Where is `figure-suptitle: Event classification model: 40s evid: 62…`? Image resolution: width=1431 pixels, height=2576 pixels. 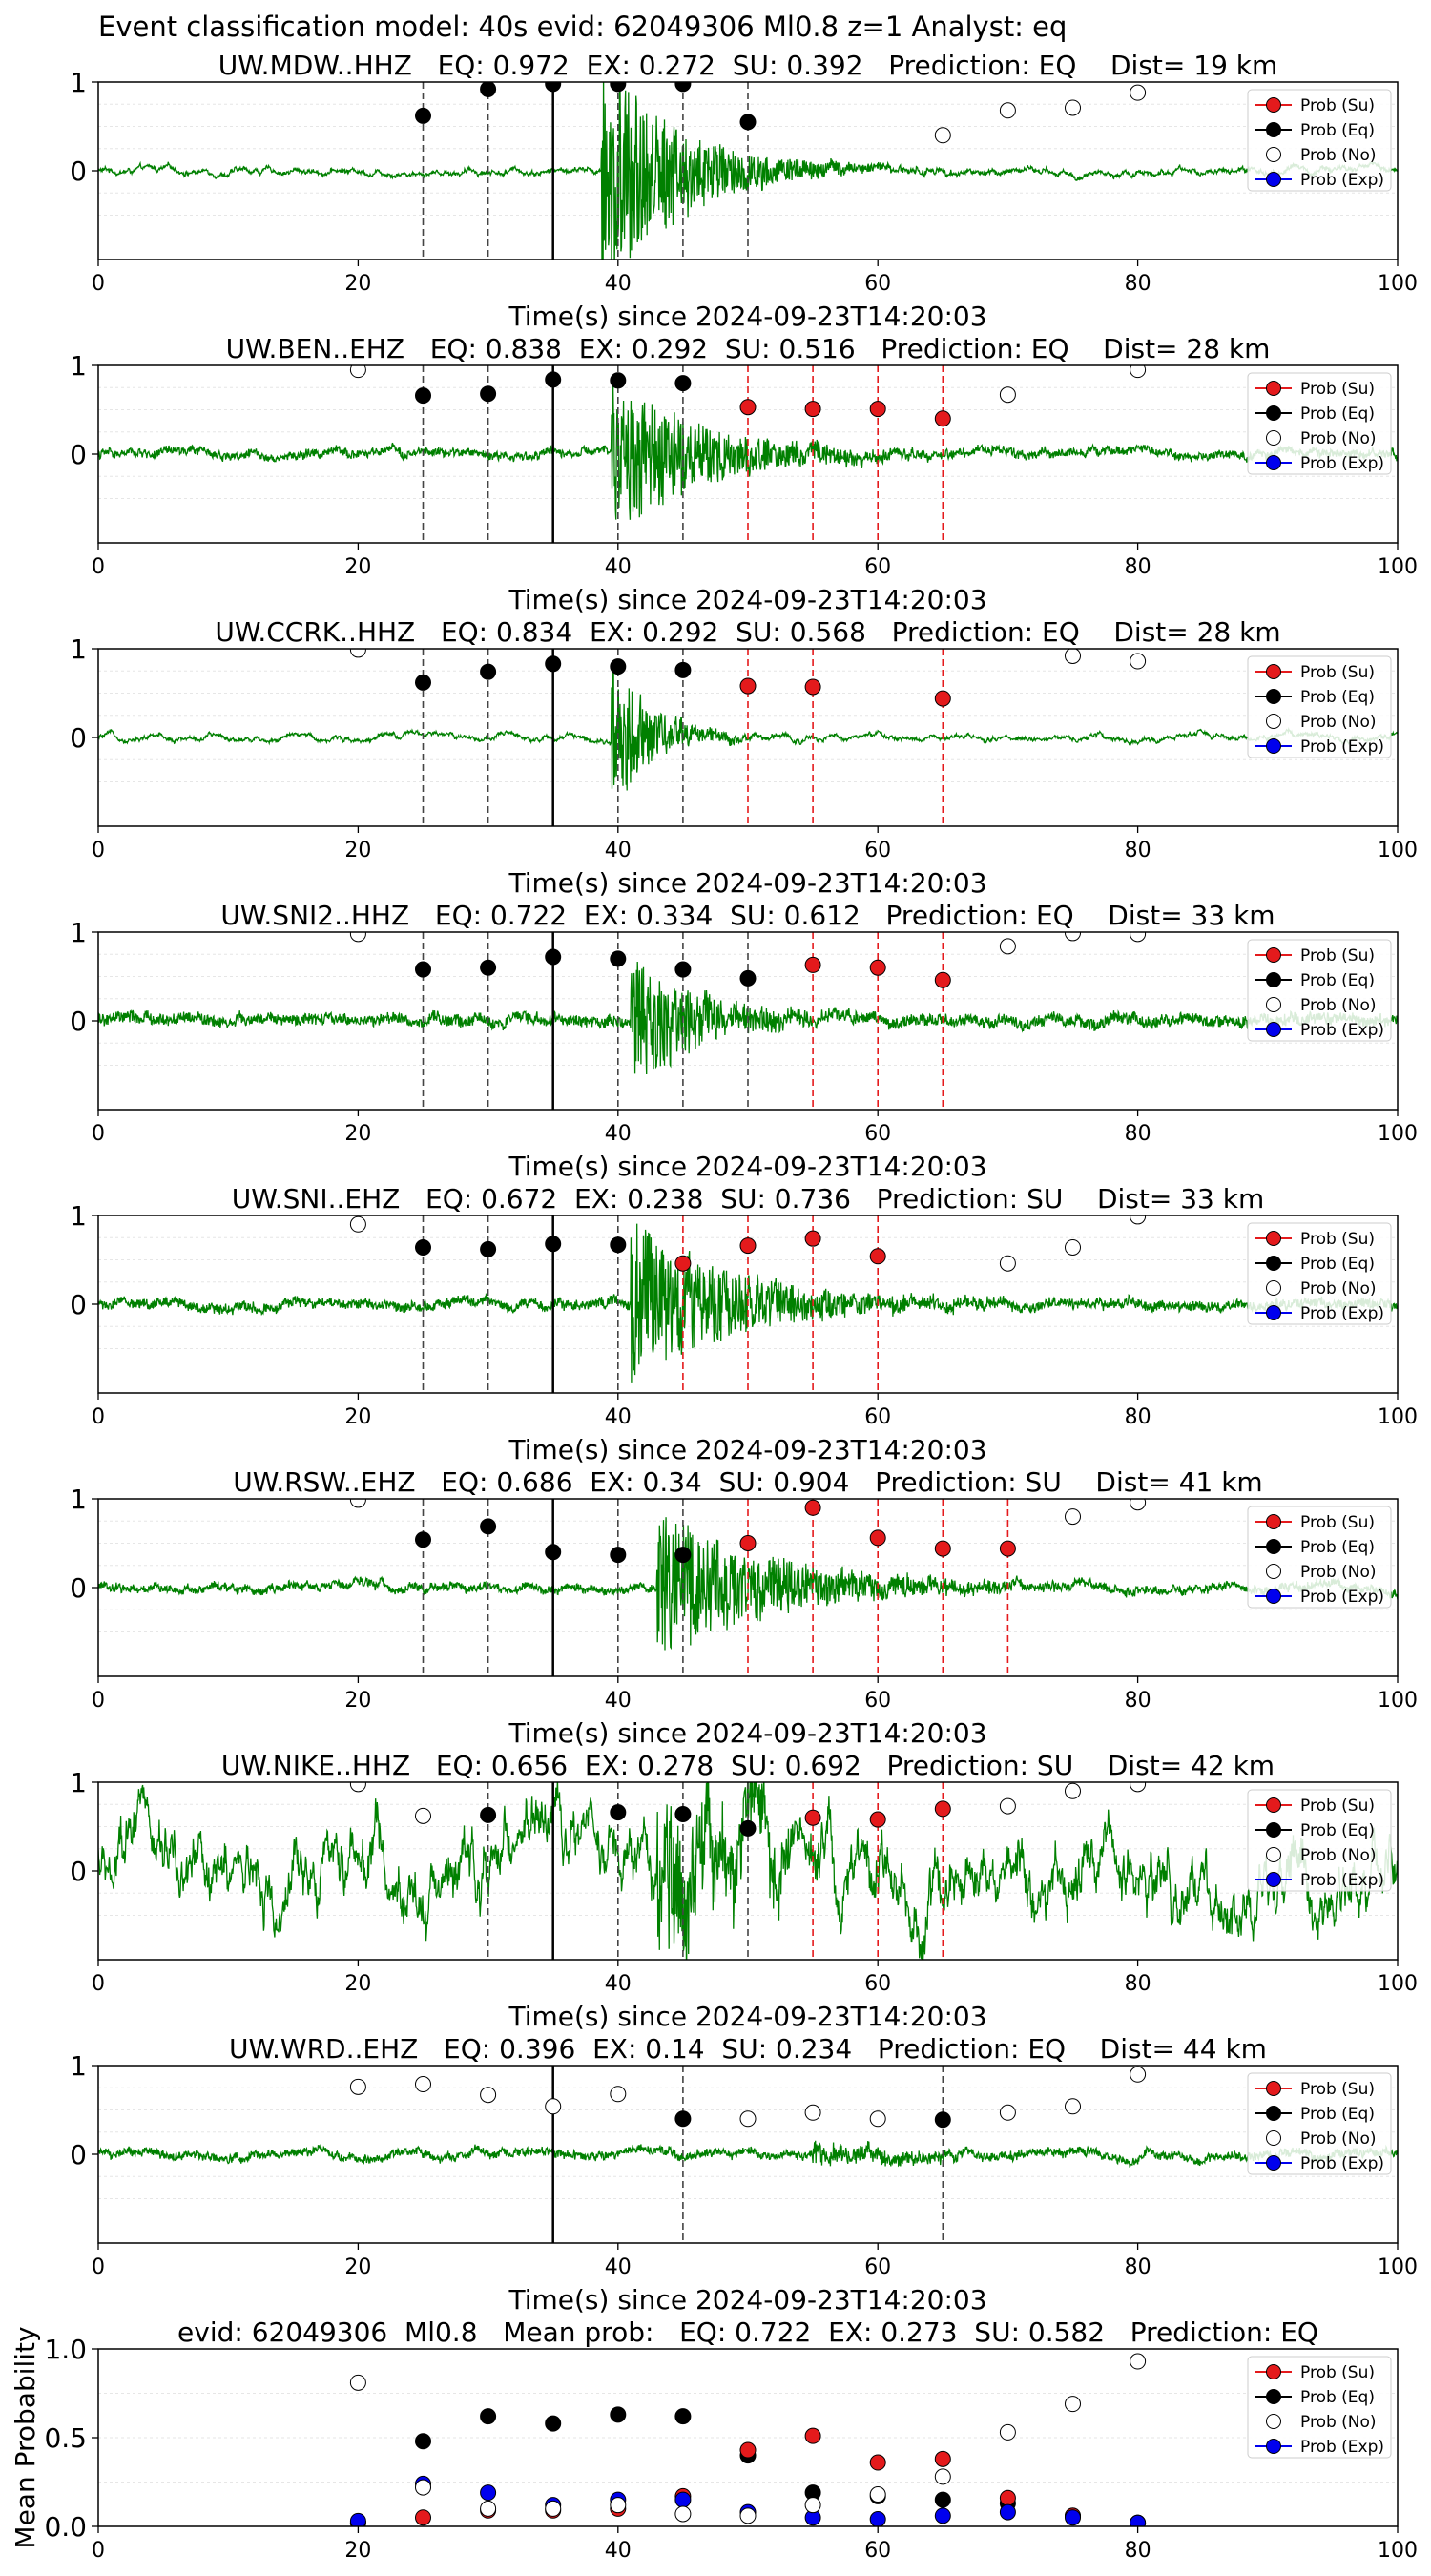
figure-suptitle: Event classification model: 40s evid: 62… is located at coordinates (582, 26).